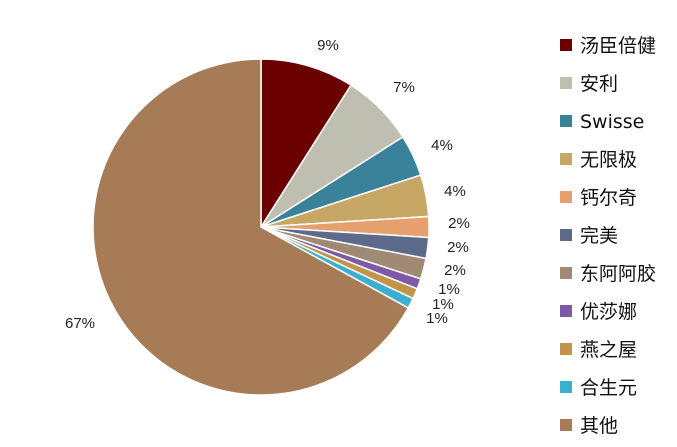  I want to click on legend-label: 东阿阿胶, so click(618, 274).